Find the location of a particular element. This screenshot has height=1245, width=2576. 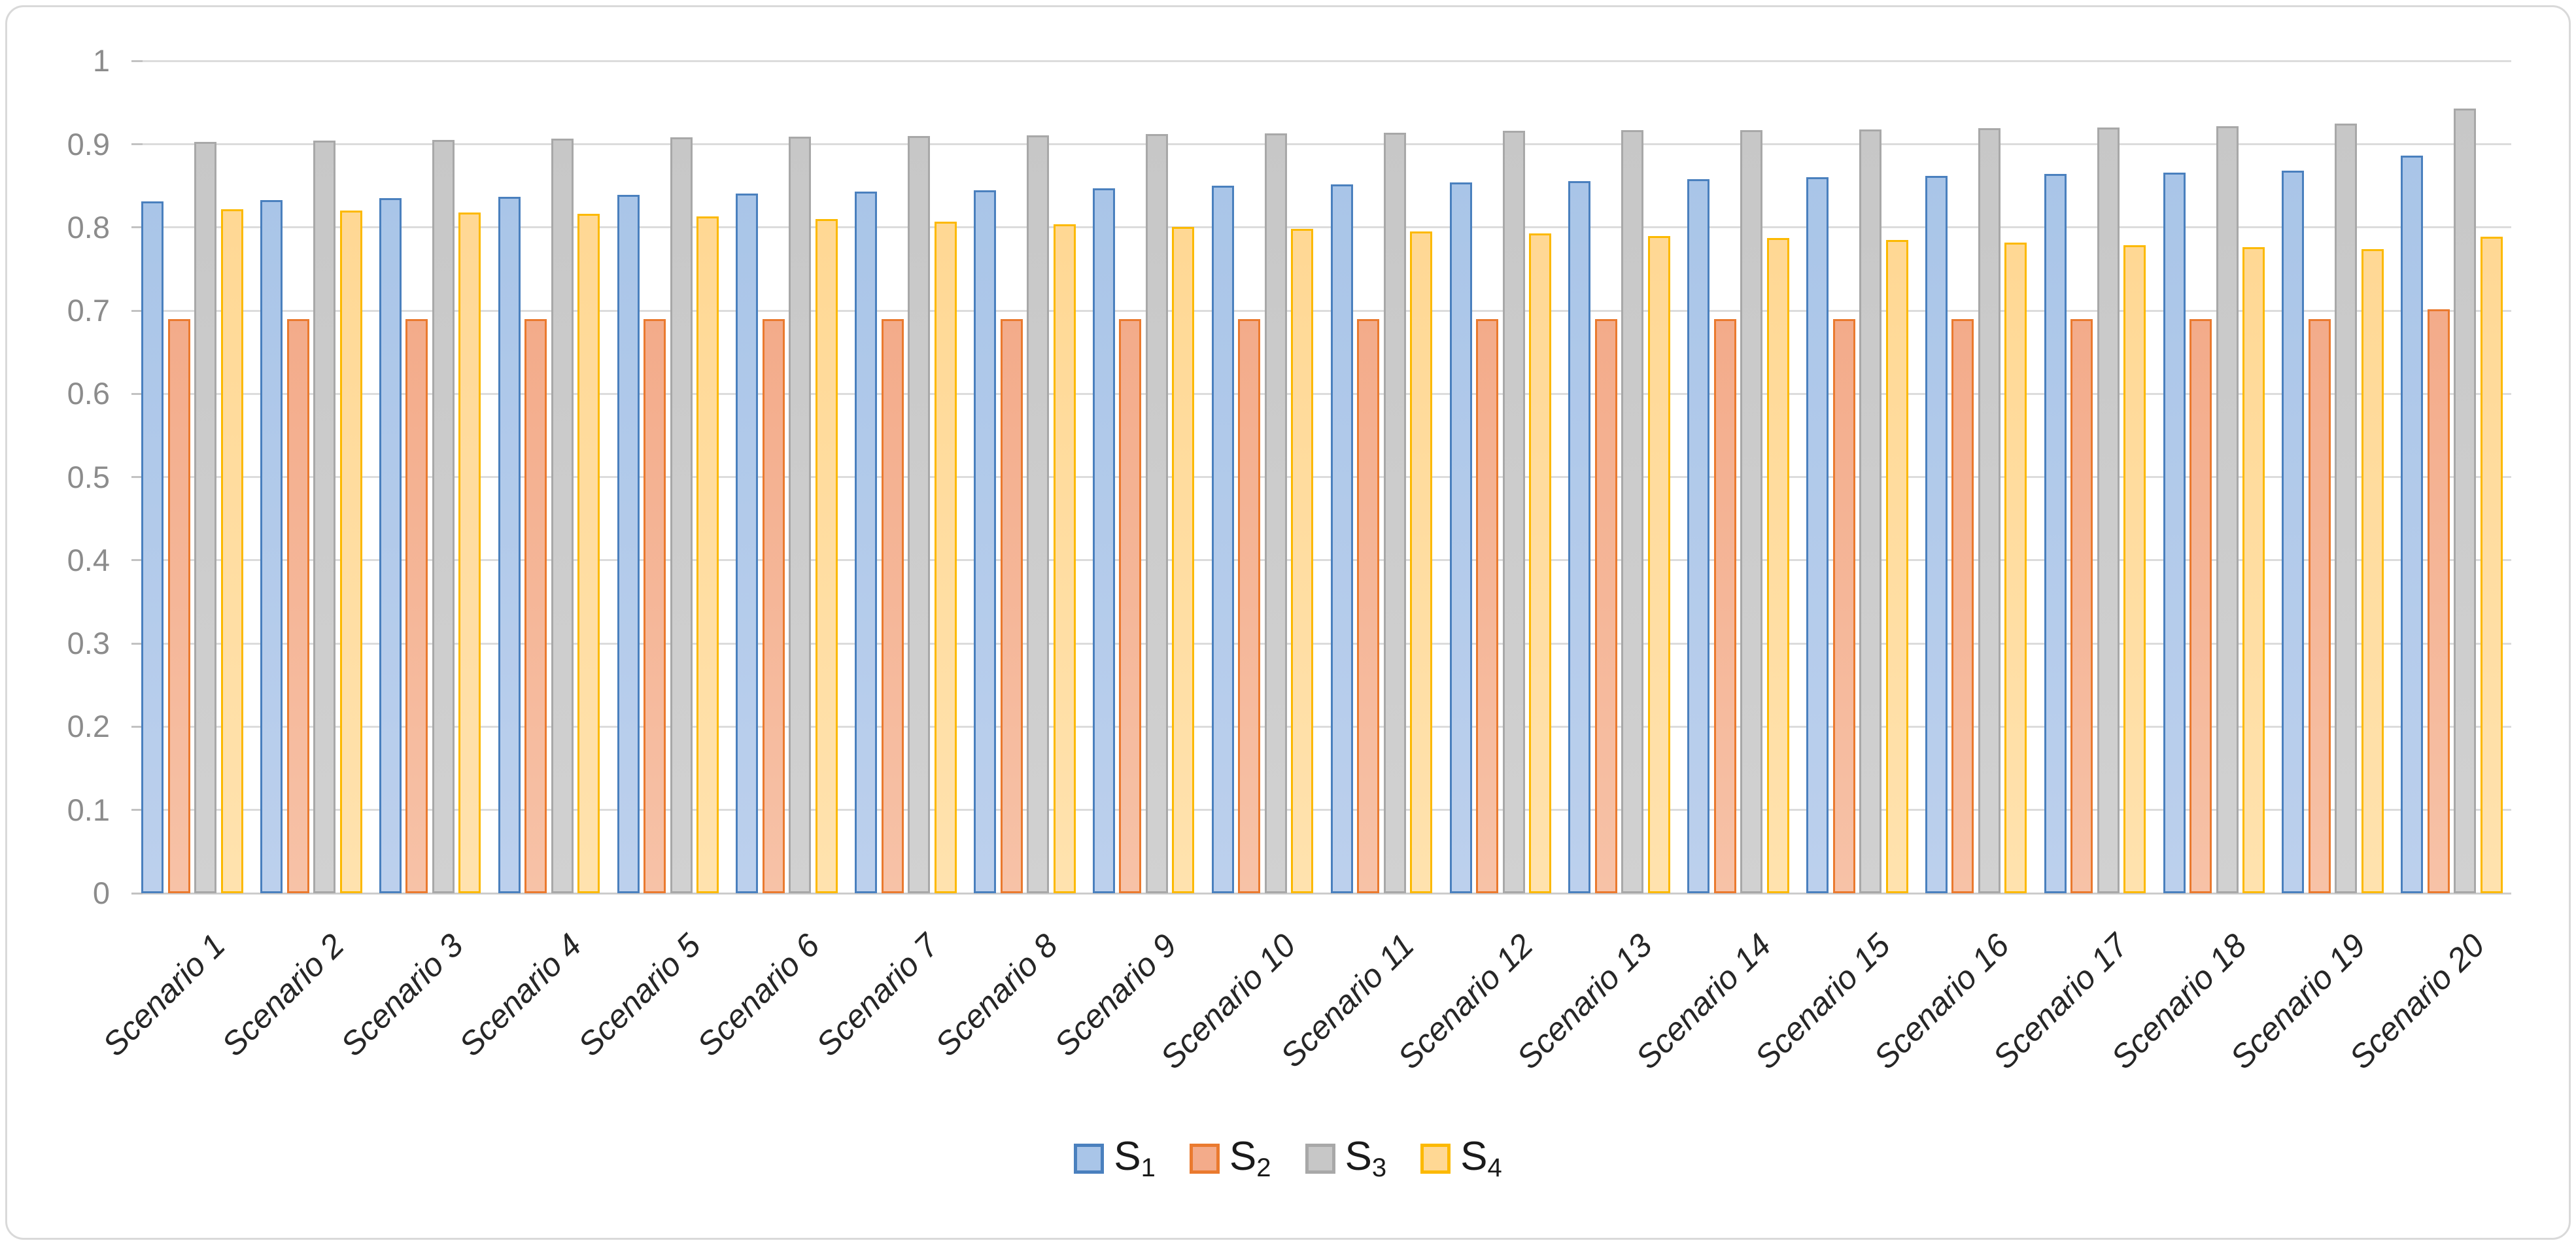

legend-swatch-s3 is located at coordinates (1320, 1159).